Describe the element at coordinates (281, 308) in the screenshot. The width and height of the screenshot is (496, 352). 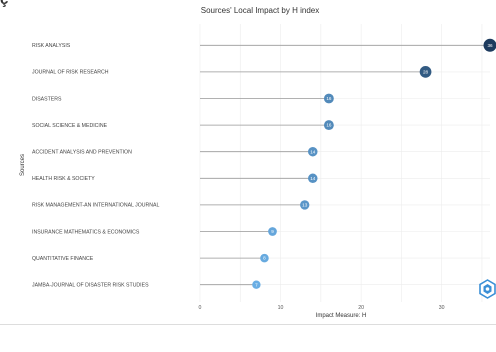
I see `x-tick-label: 10` at that location.